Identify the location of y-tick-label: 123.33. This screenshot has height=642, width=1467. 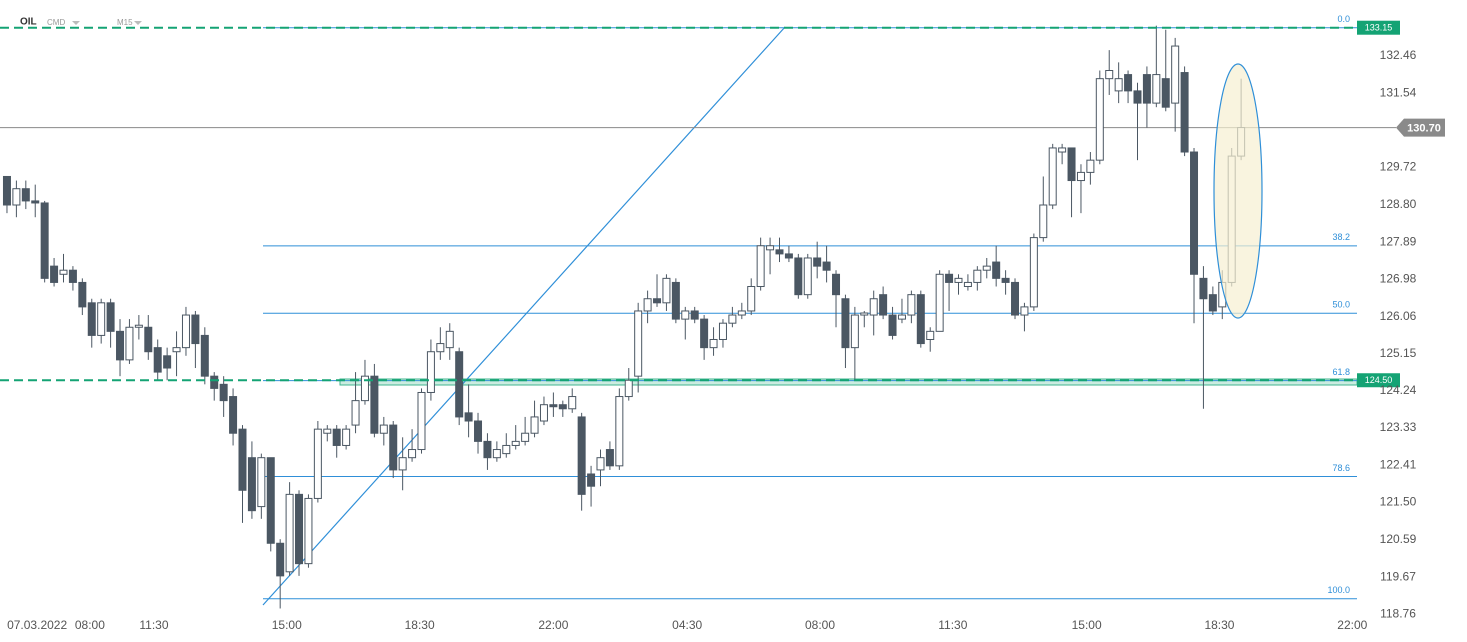
(1398, 427).